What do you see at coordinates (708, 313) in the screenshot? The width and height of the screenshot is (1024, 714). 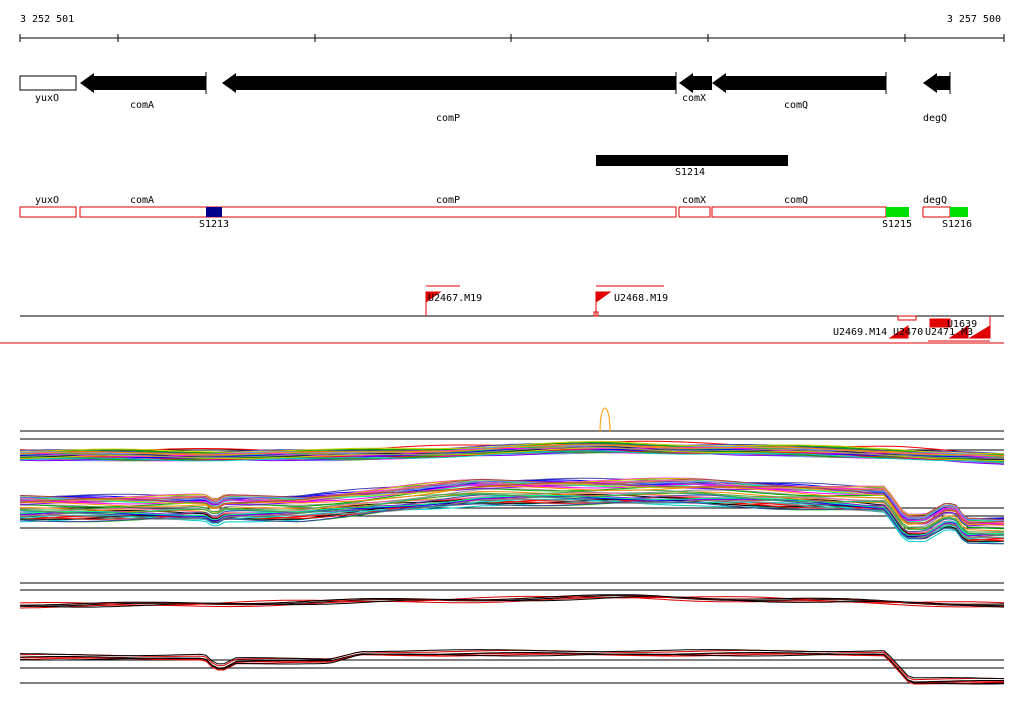 I see `feature-flags` at bounding box center [708, 313].